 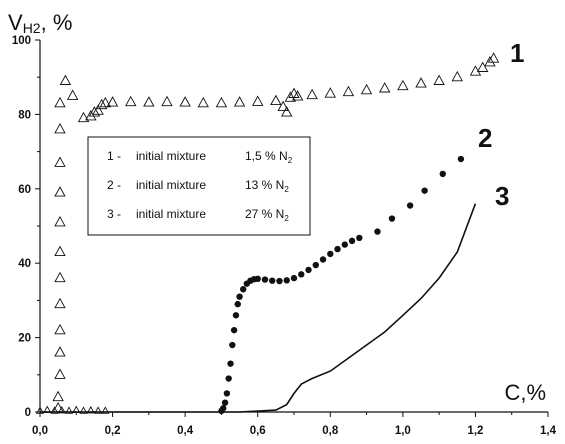 I want to click on y-axis-label-suffix: , %, so click(x=57, y=22).